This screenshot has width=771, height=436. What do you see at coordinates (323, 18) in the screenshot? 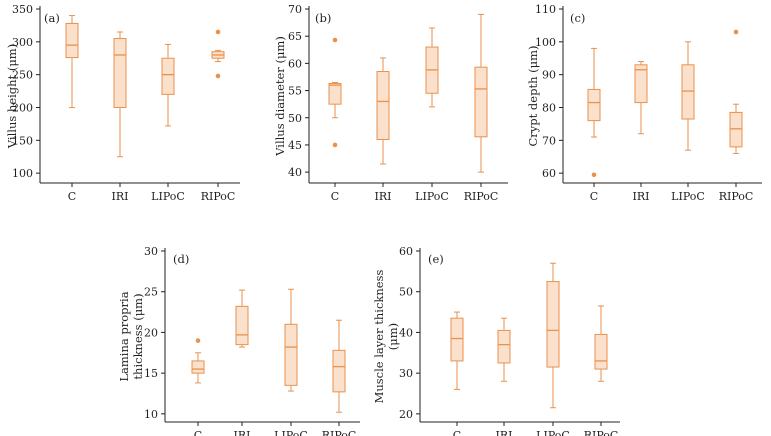
I see `panel-label: (b)` at bounding box center [323, 18].